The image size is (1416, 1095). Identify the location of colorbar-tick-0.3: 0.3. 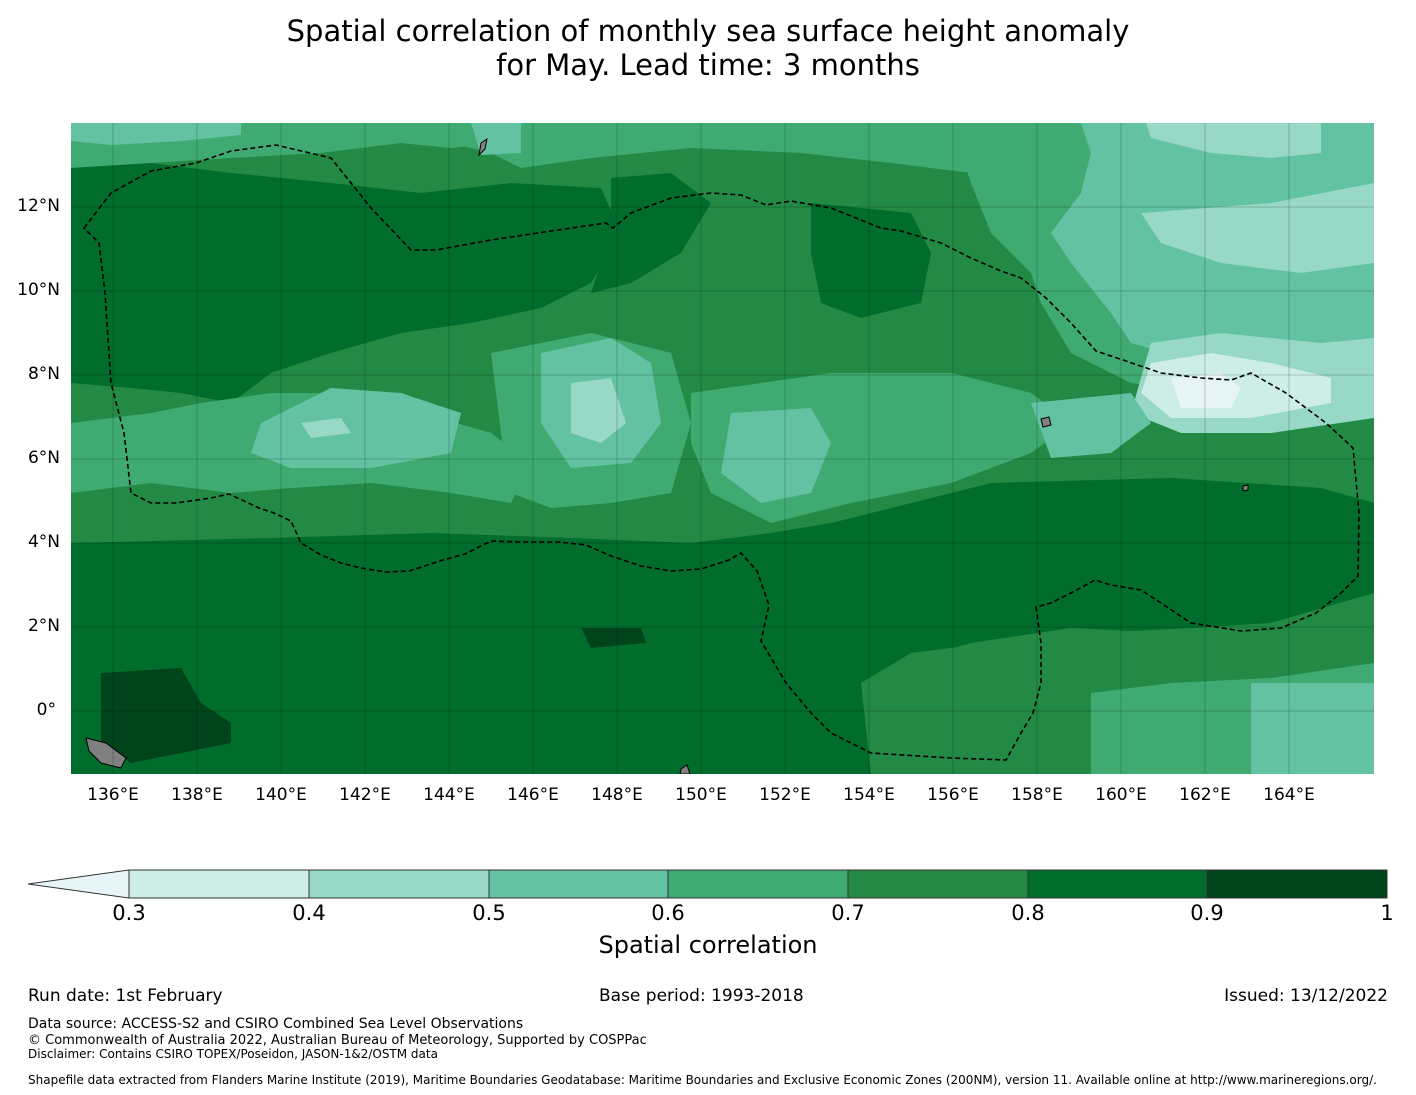
(129, 913).